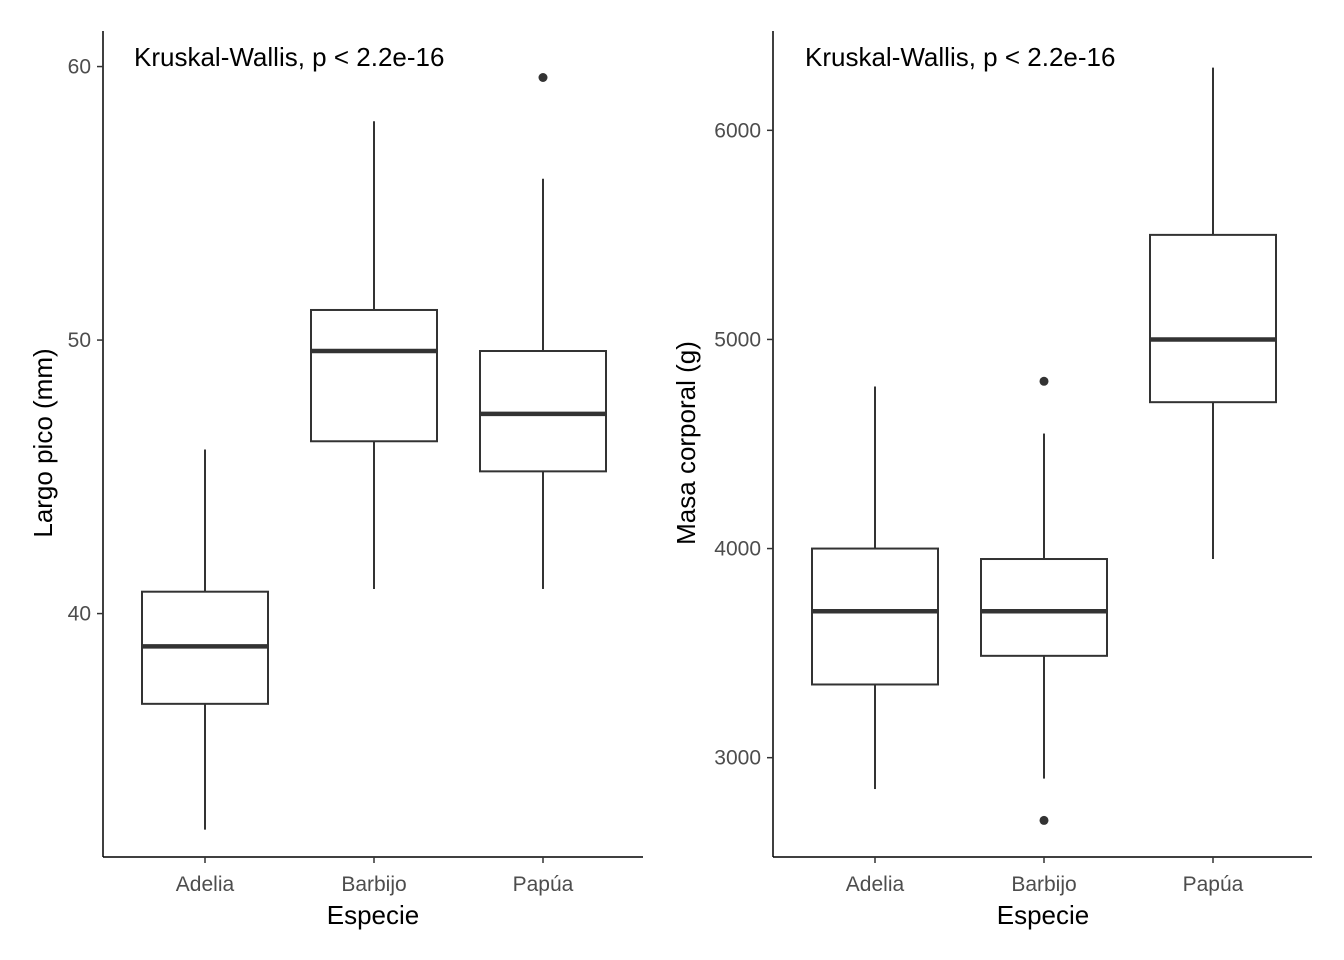  What do you see at coordinates (686, 443) in the screenshot?
I see `y-axis-title: Masa corporal (g)` at bounding box center [686, 443].